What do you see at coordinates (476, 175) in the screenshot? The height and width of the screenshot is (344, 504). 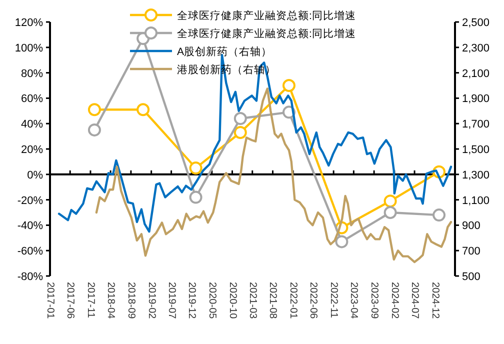 I see `y2-tick-label: 1,300` at bounding box center [476, 175].